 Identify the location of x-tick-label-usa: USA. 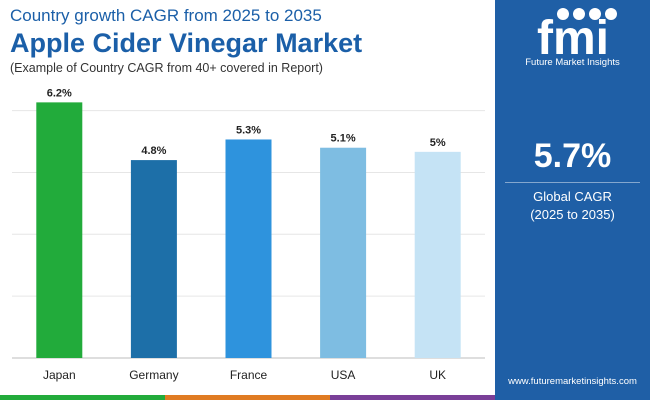
(343, 375).